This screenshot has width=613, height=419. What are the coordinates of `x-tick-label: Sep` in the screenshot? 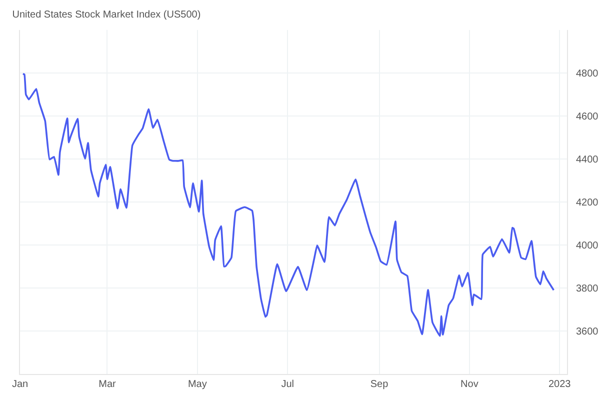 It's located at (379, 384).